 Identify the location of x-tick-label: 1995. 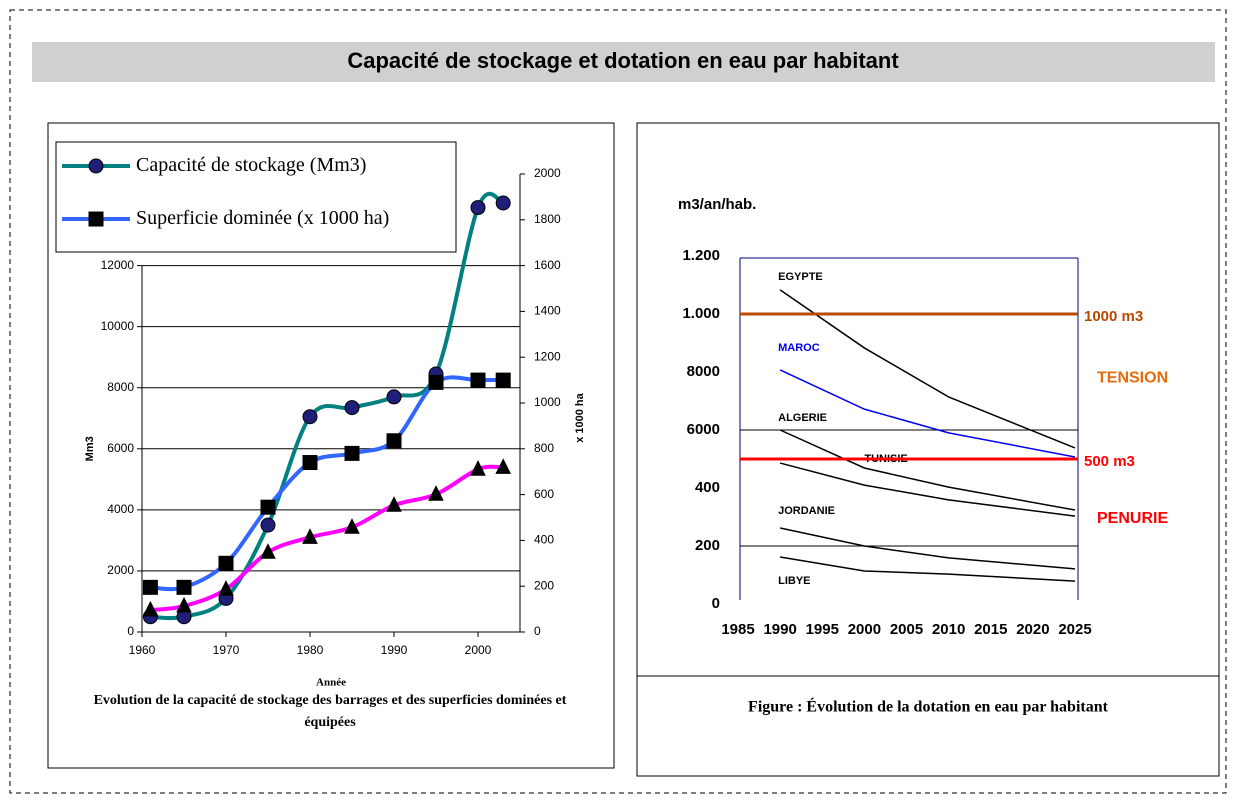
(822, 629).